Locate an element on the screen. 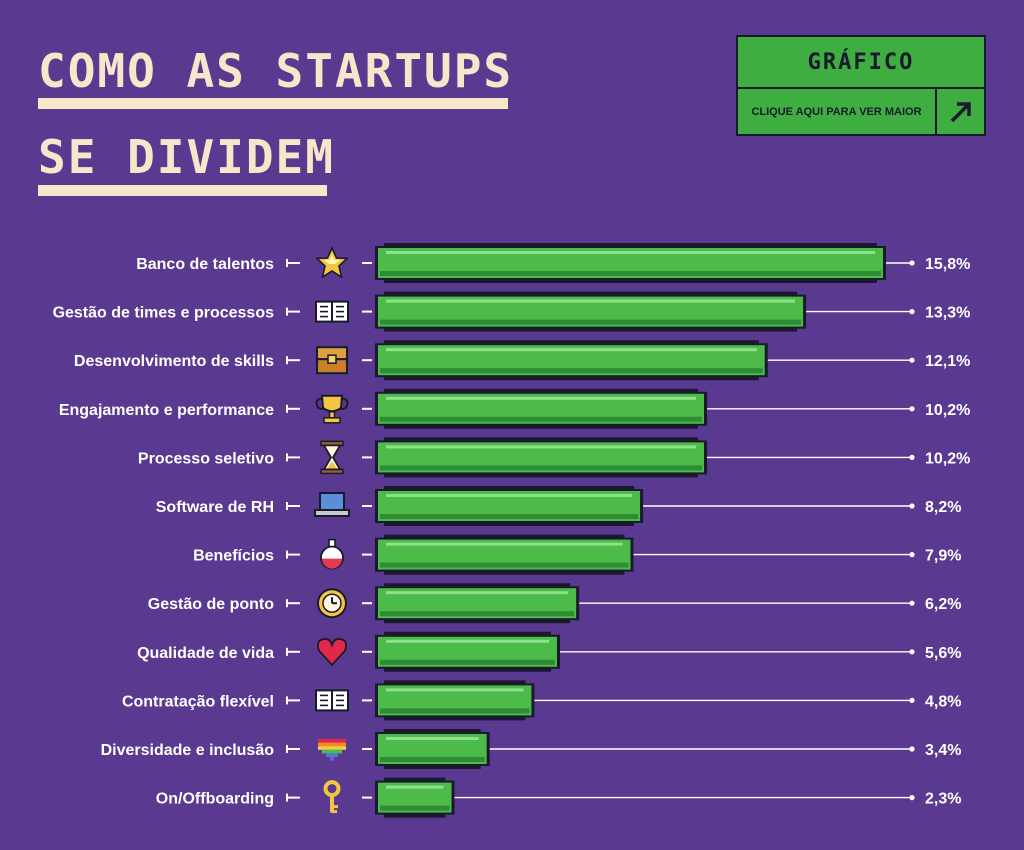  heart-shape is located at coordinates (332, 652).